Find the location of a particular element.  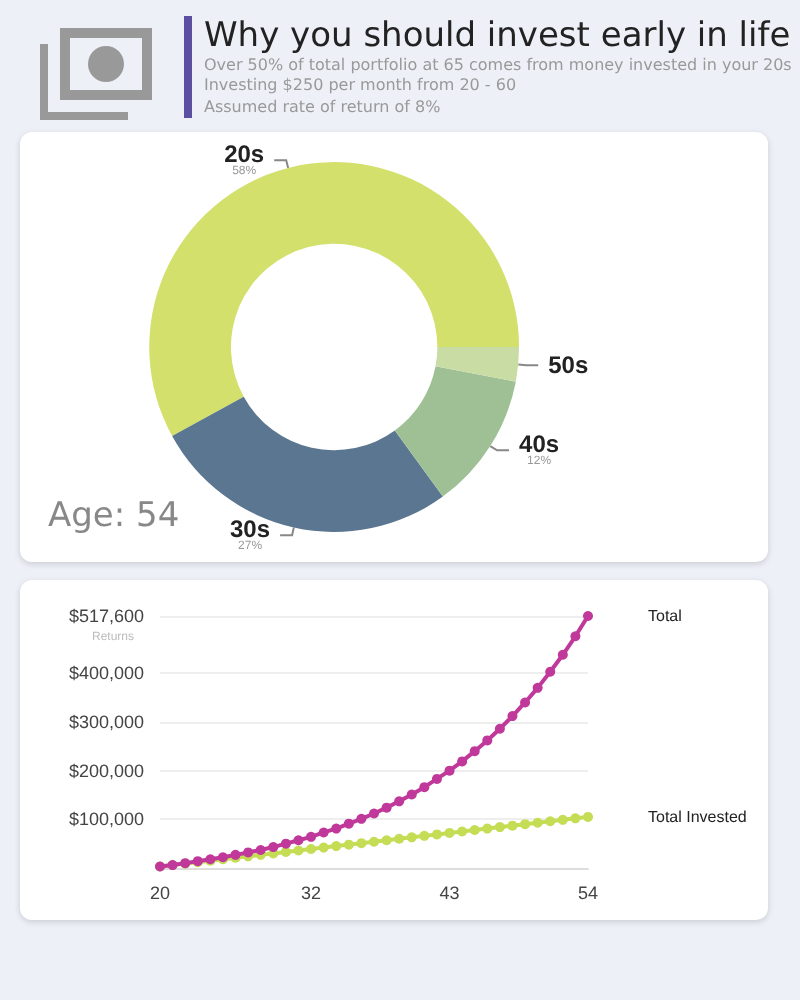

chart-title: Why you should invest early in life is located at coordinates (498, 36).